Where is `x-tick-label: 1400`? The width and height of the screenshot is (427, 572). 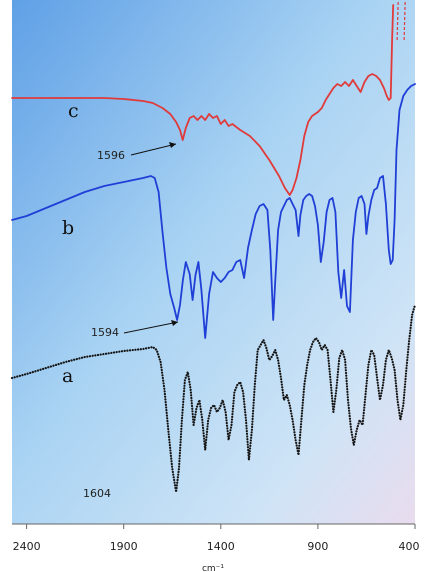
x-tick-label: 1400 is located at coordinates (221, 546).